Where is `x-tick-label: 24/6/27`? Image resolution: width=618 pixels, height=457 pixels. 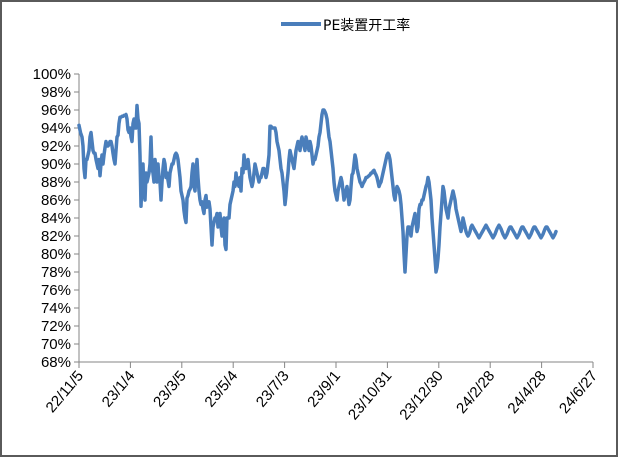
x-tick-label: 24/6/27 is located at coordinates (578, 392).